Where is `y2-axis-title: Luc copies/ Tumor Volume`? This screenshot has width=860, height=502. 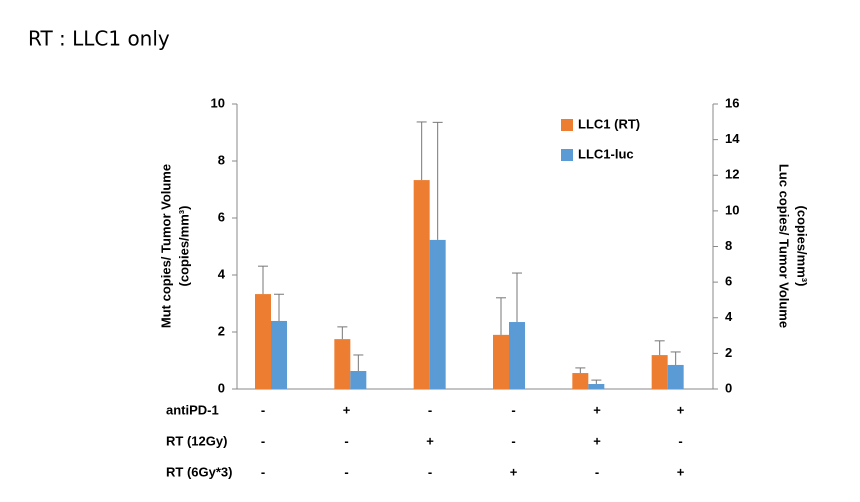 y2-axis-title: Luc copies/ Tumor Volume is located at coordinates (784, 246).